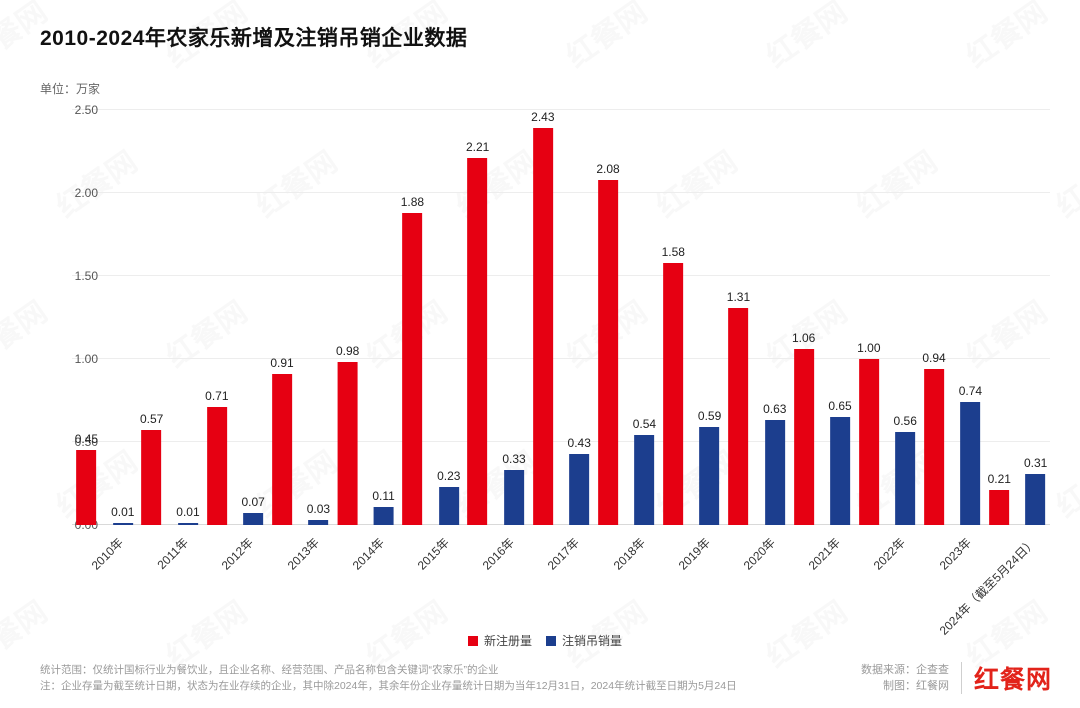 This screenshot has width=1080, height=708. What do you see at coordinates (514, 317) in the screenshot?
I see `bar-column: 0.33` at bounding box center [514, 317].